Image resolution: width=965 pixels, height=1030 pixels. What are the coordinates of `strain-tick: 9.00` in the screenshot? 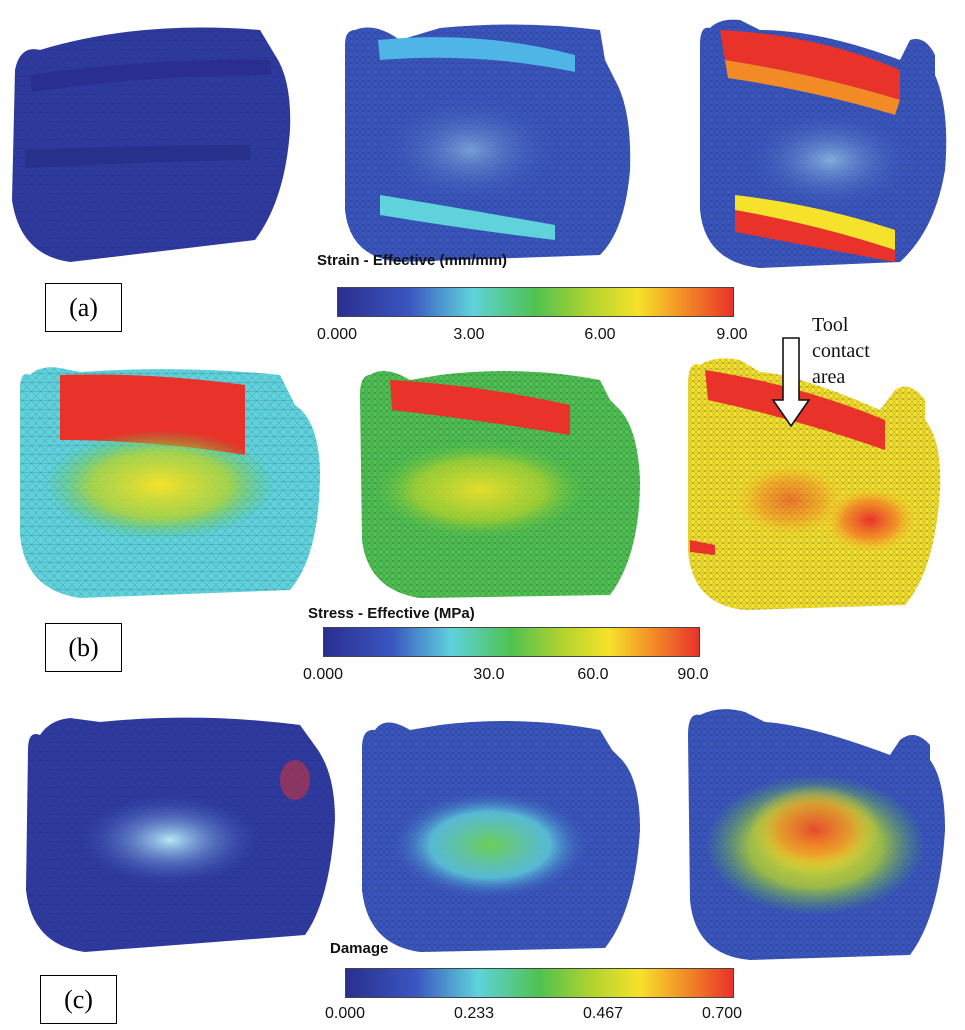 It's located at (732, 334).